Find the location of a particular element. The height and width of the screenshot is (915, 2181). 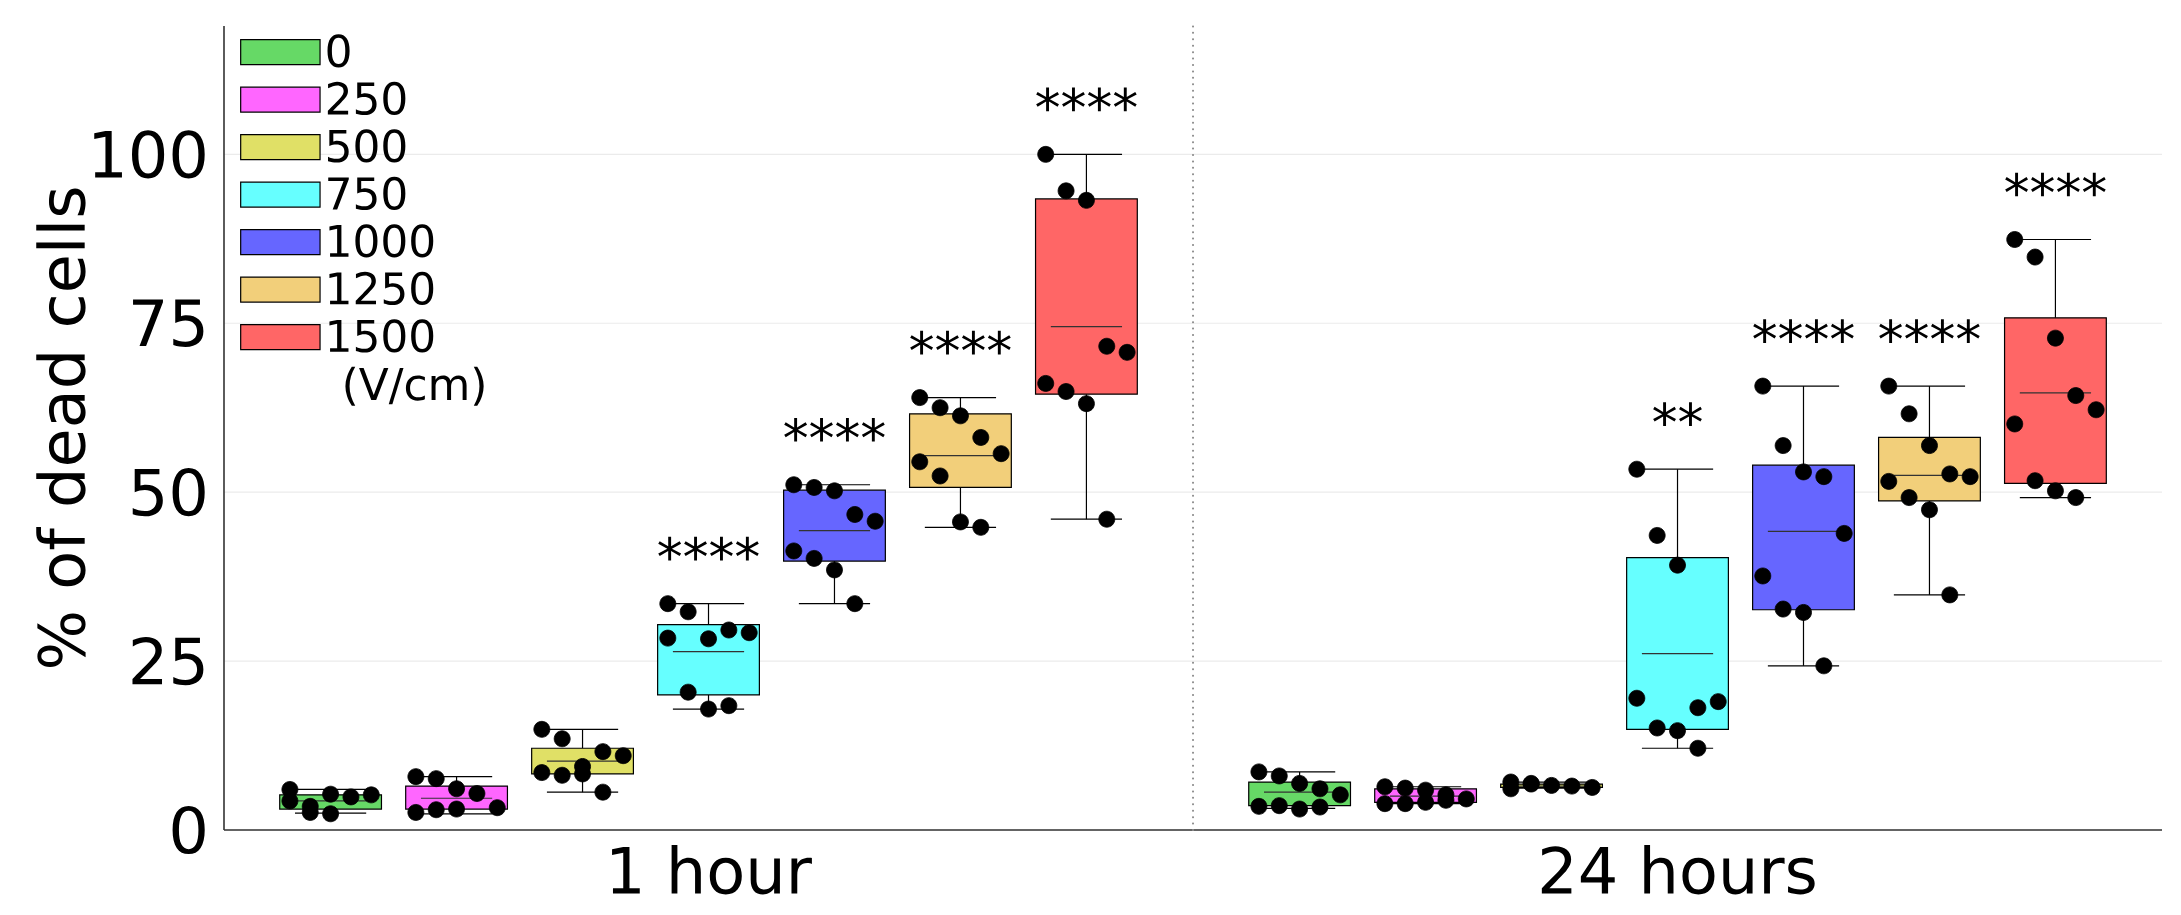

legend-label: 750 is located at coordinates (367, 193).